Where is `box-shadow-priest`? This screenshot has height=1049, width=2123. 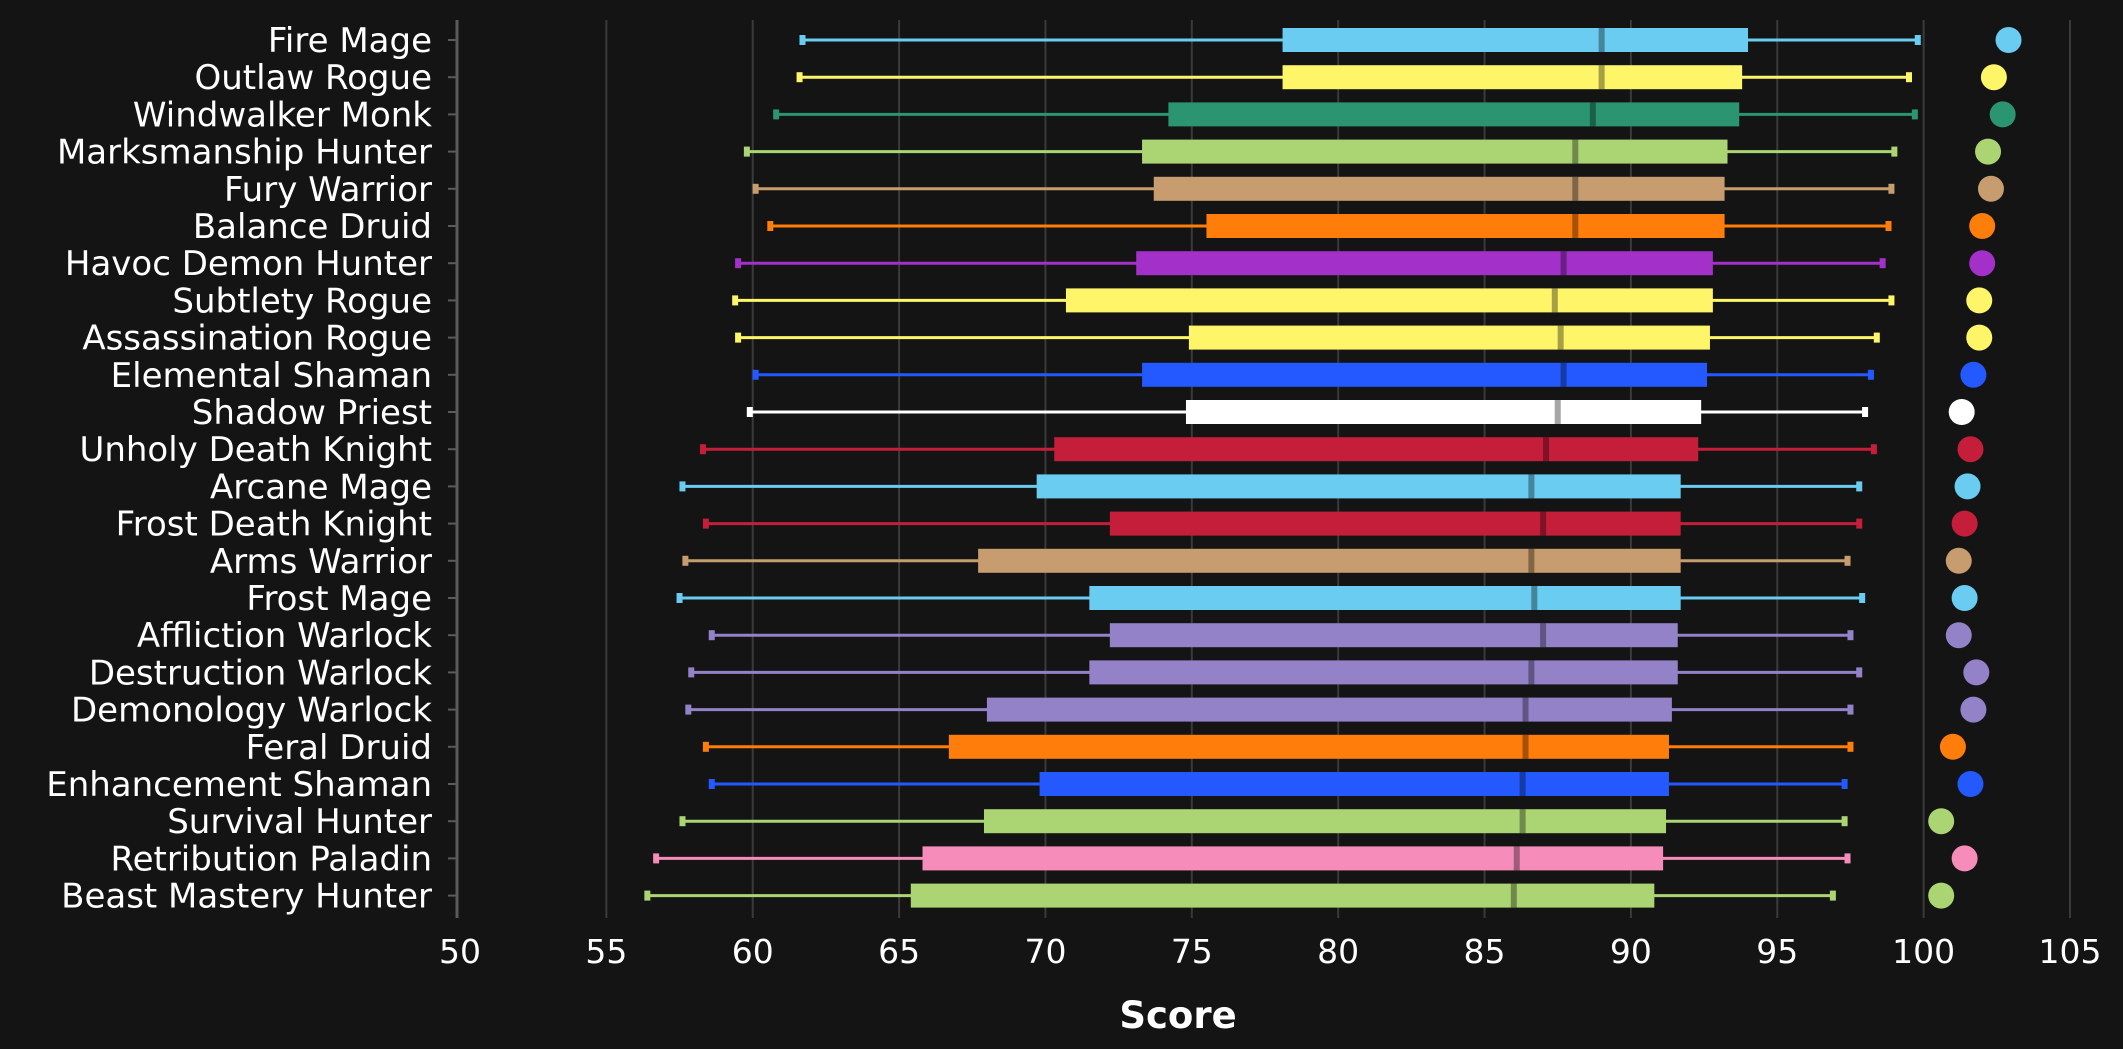 box-shadow-priest is located at coordinates (1443, 412).